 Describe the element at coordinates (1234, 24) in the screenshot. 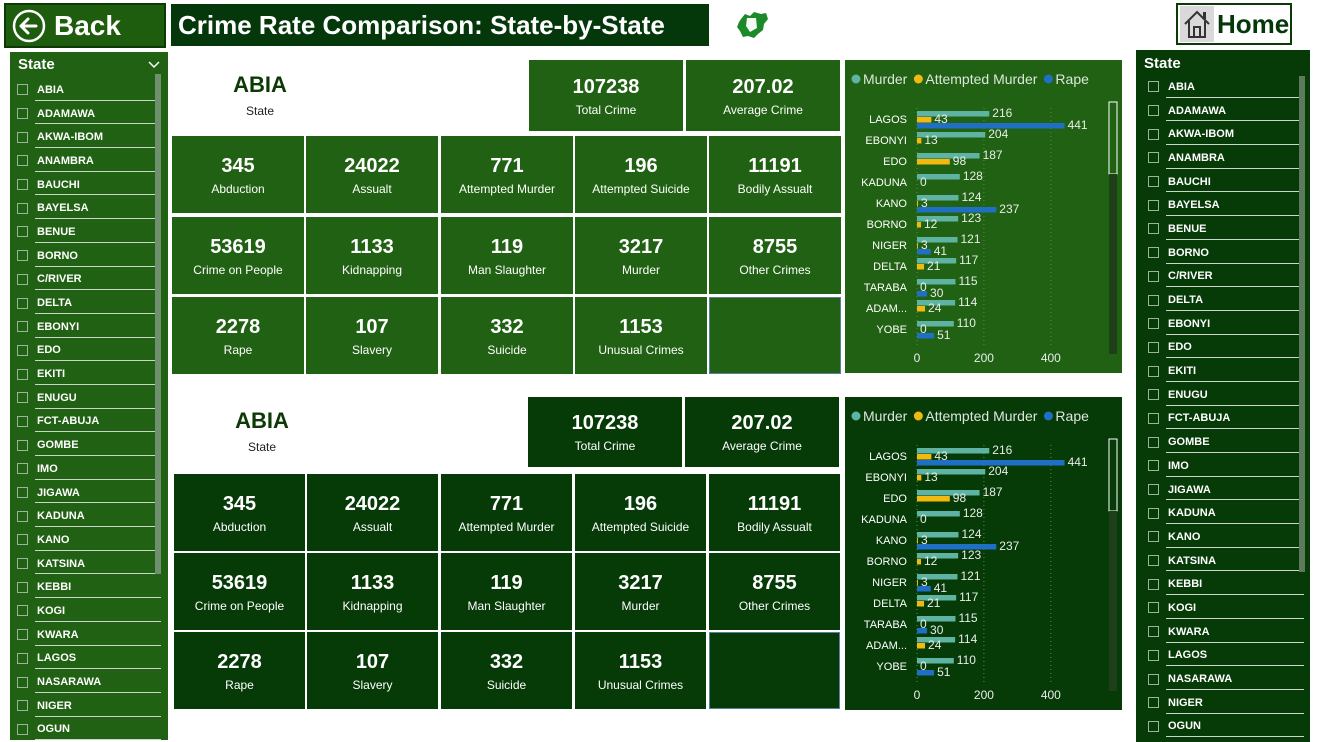

I see `home-button: Home` at that location.